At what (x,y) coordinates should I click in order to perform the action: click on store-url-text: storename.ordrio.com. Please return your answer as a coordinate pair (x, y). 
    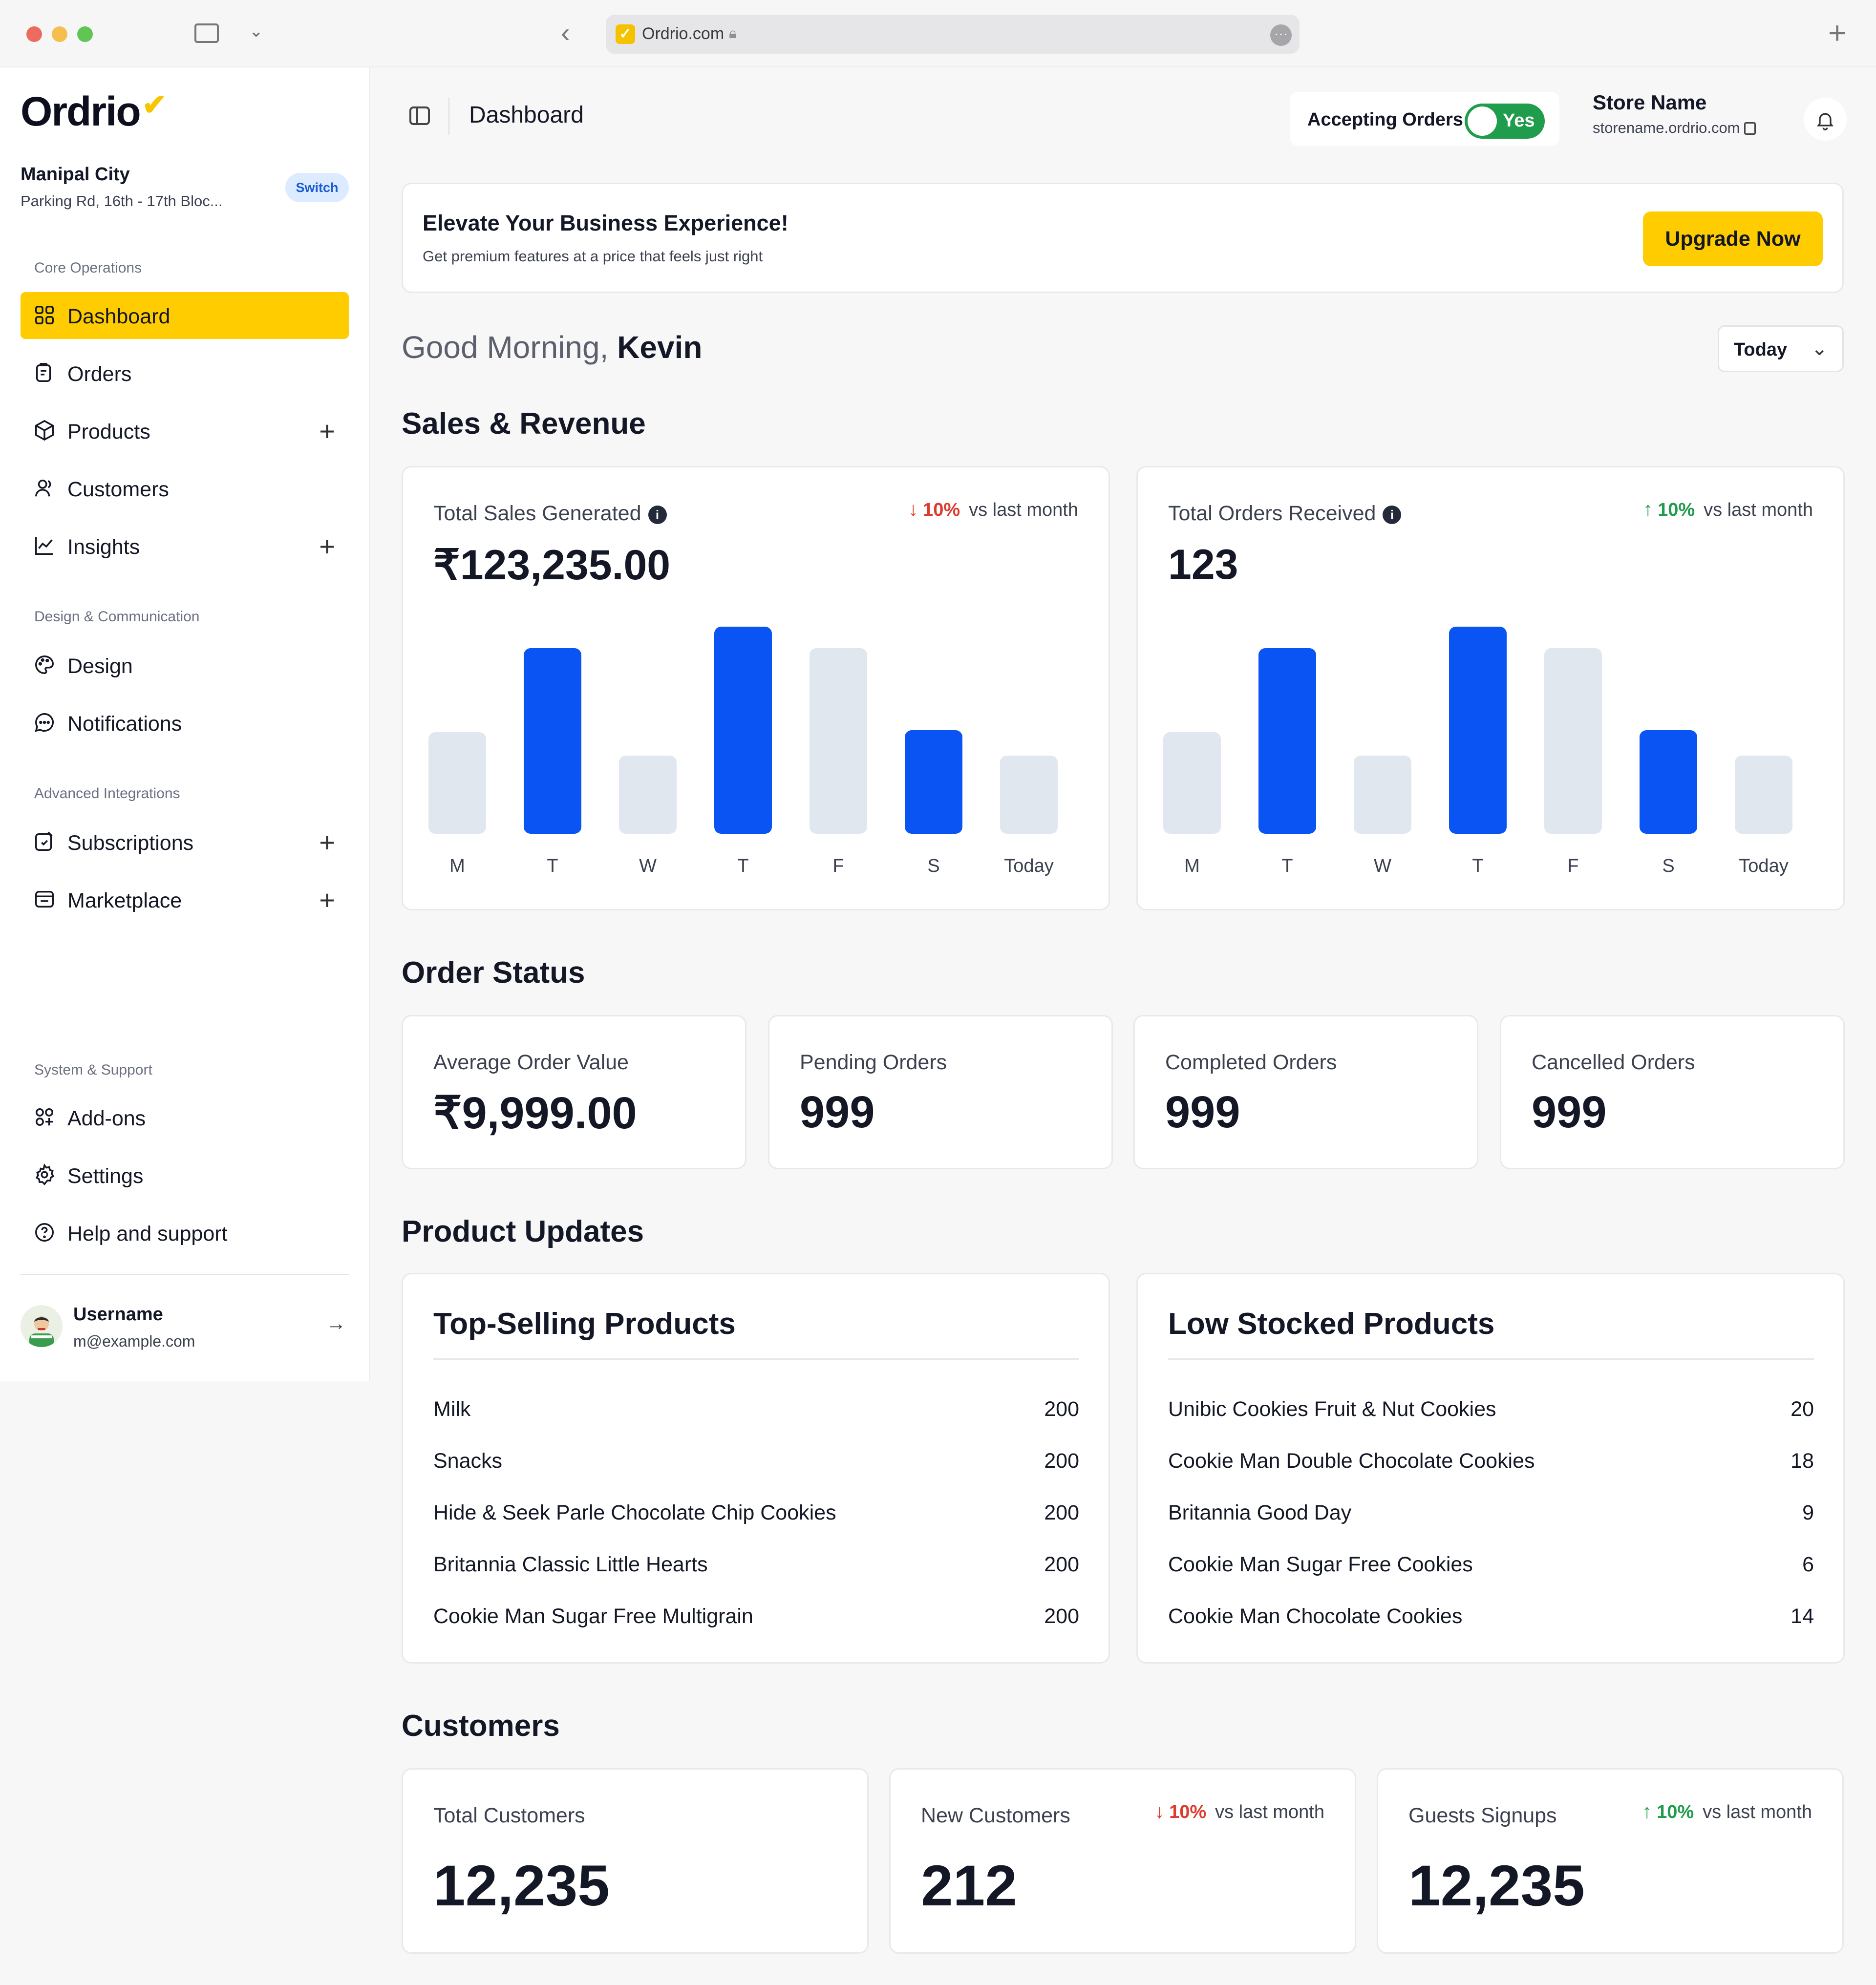
    Looking at the image, I should click on (1666, 127).